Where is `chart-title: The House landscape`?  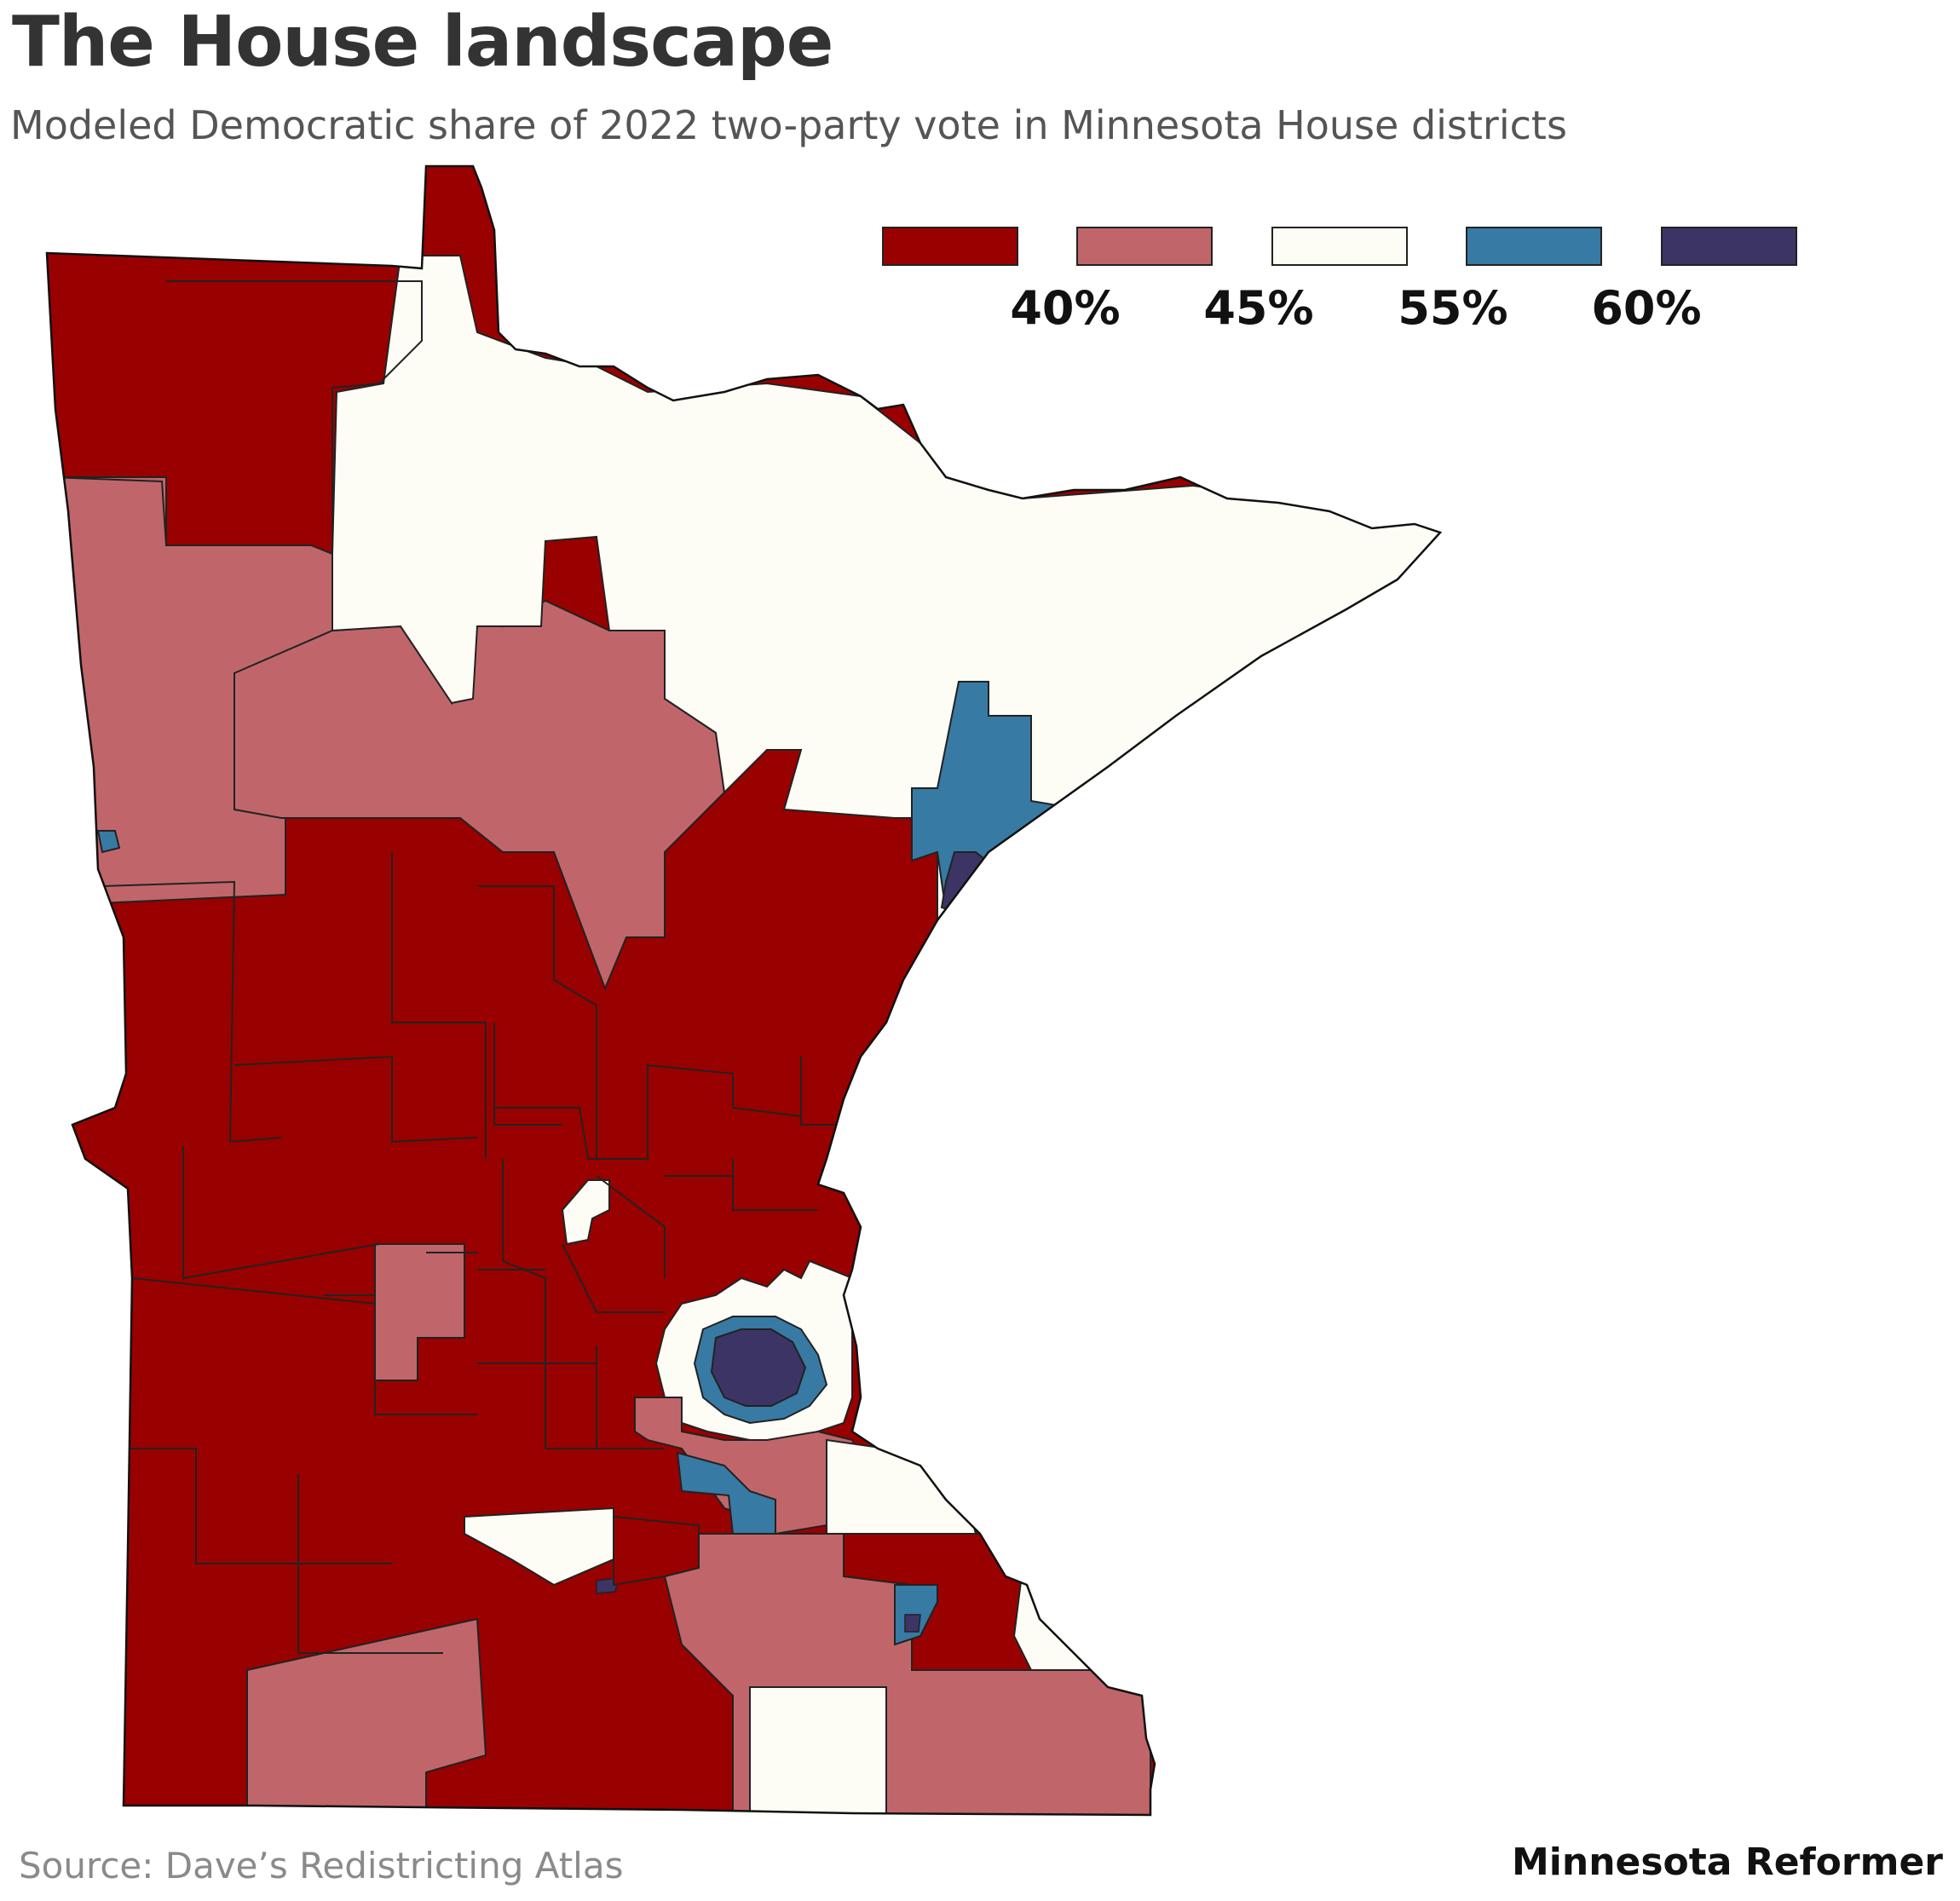 chart-title: The House landscape is located at coordinates (422, 42).